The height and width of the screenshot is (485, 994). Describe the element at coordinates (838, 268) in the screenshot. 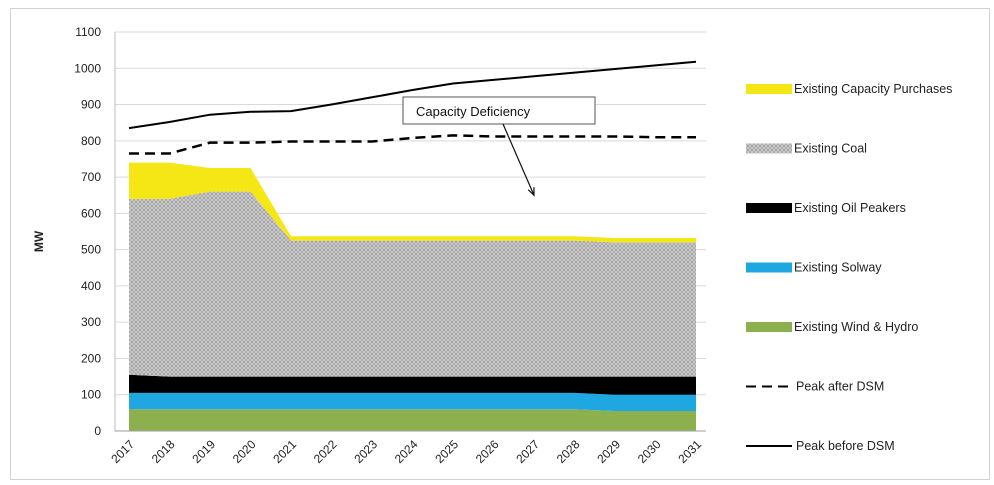

I see `legend-label: Existing Solway` at that location.